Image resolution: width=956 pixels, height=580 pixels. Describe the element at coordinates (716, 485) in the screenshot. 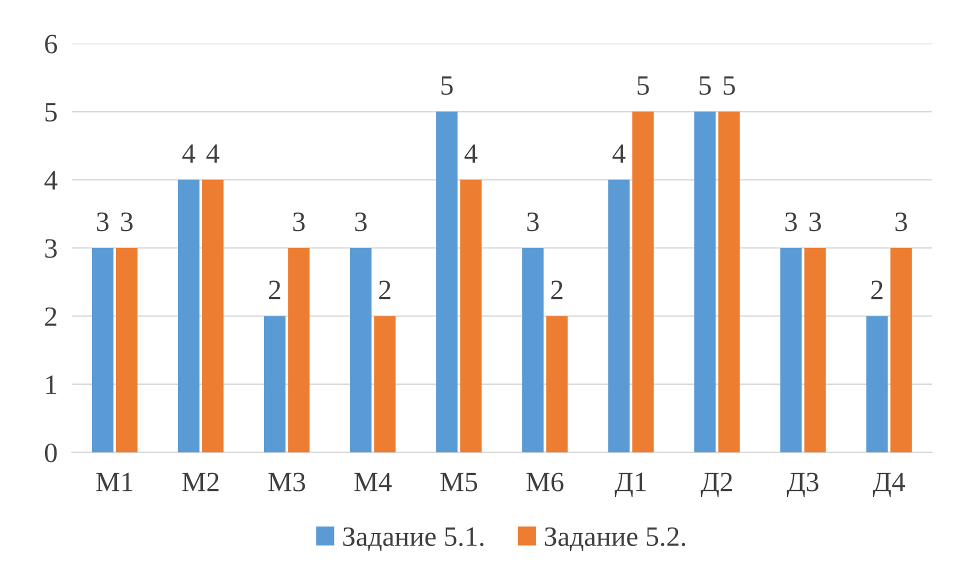

I see `x-tick-label: Д2` at that location.